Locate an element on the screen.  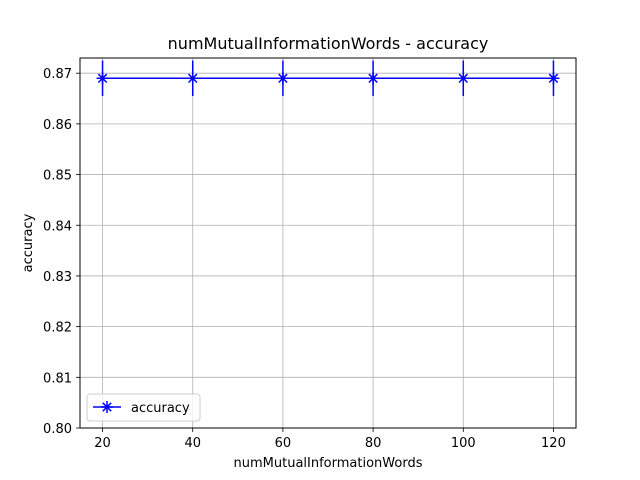
x-axis-label: numMutualInformationWords is located at coordinates (328, 463).